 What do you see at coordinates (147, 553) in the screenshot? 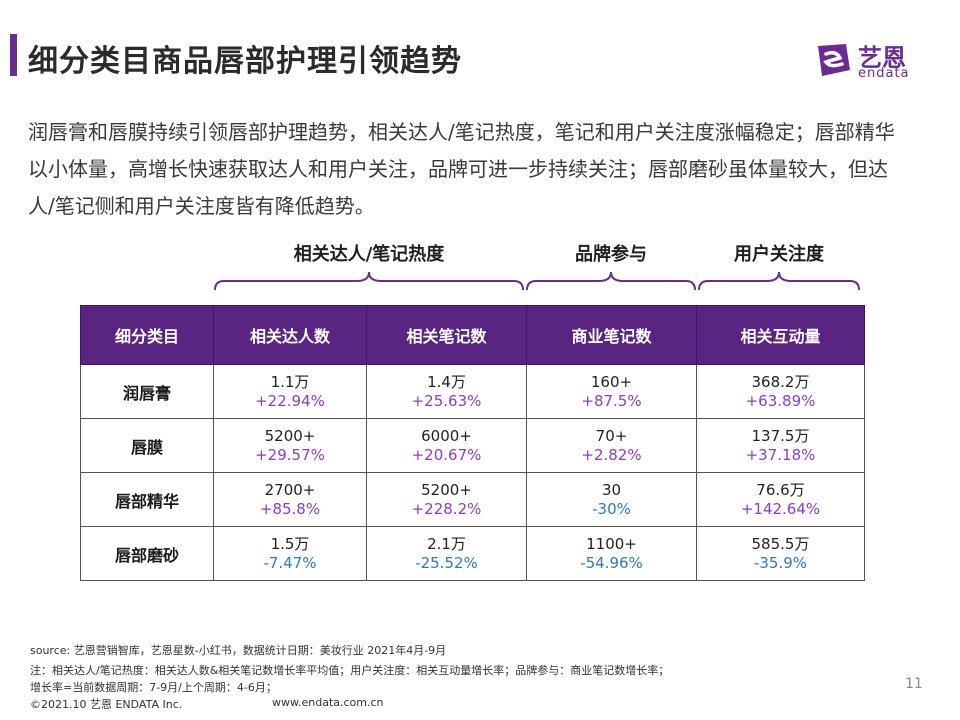
I see `row-category: 唇部磨砂` at bounding box center [147, 553].